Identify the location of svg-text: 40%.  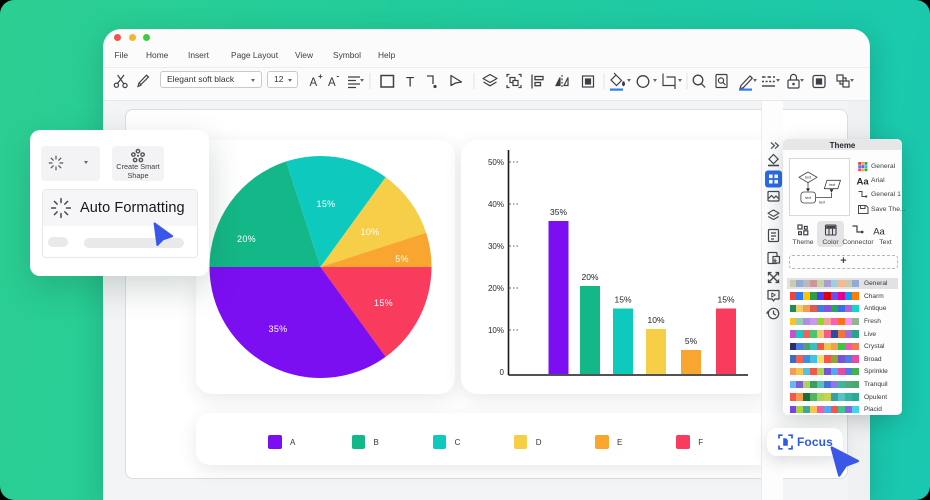
(496, 204).